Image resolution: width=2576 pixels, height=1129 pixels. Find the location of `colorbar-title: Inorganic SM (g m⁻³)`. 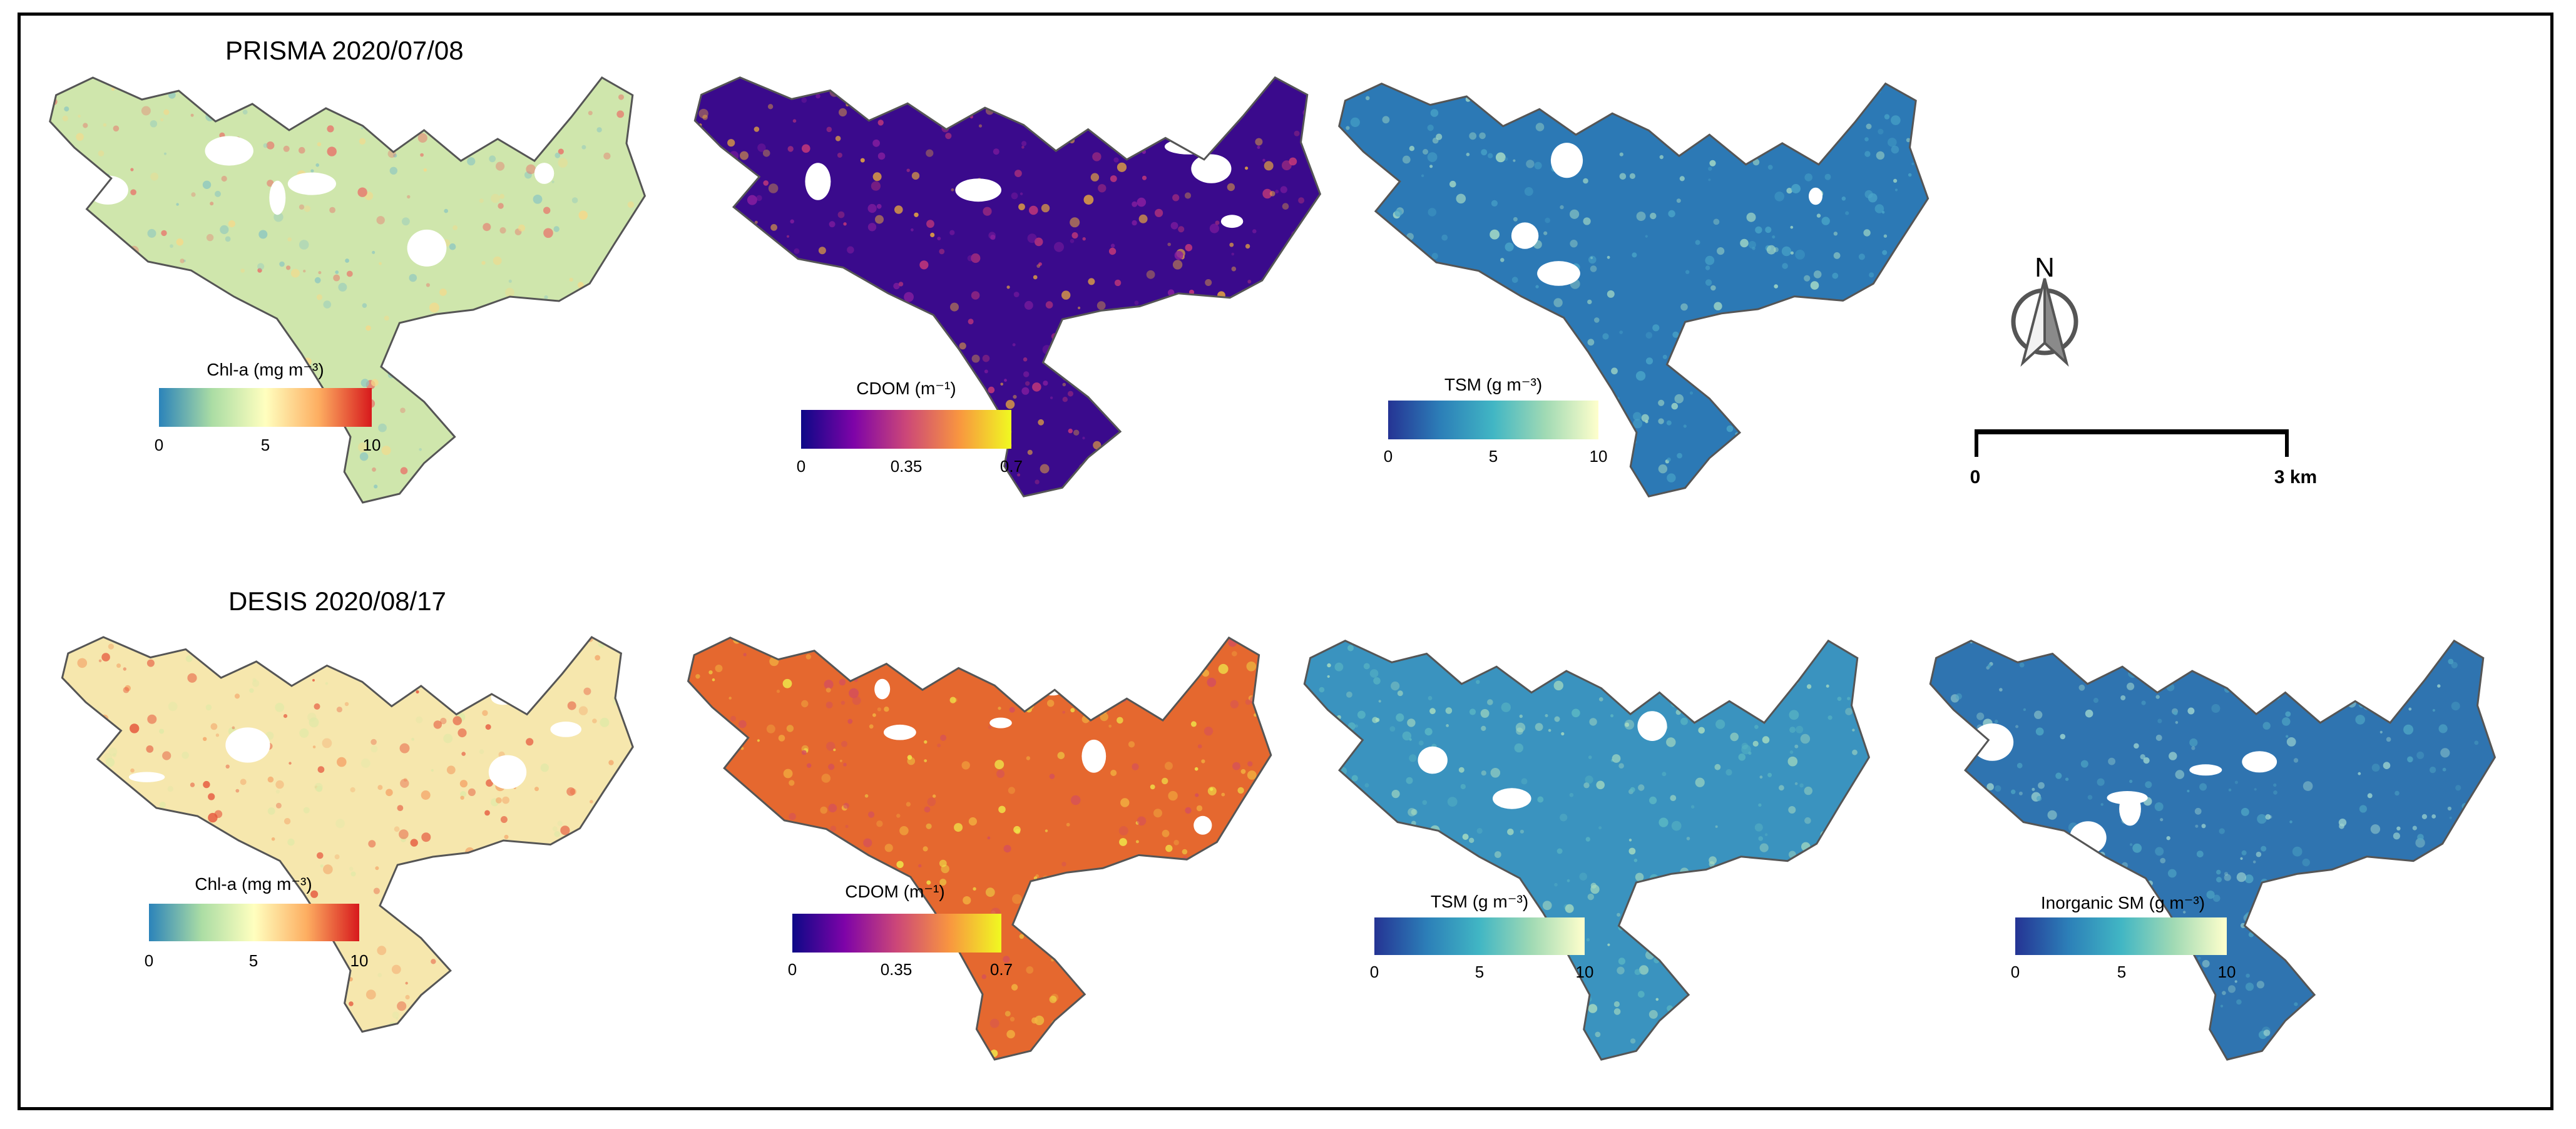

colorbar-title: Inorganic SM (g m⁻³) is located at coordinates (2123, 902).